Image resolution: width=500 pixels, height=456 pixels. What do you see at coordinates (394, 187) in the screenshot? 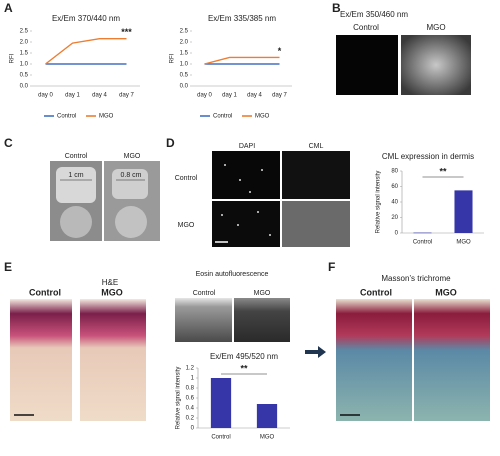
I see `y-tick-label: 60` at bounding box center [394, 187].